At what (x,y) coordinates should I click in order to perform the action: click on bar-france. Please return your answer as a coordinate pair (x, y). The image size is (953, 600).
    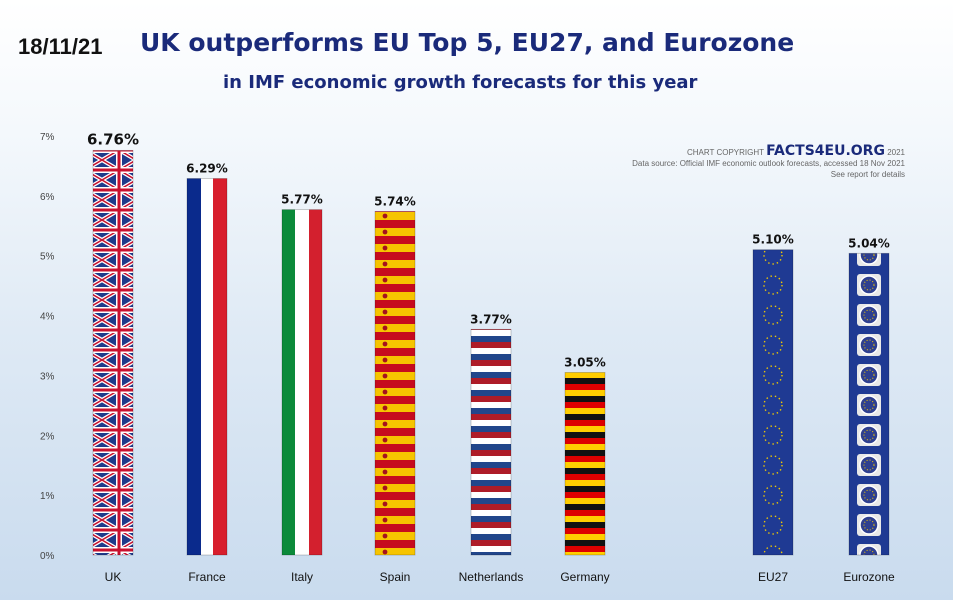
    Looking at the image, I should click on (207, 367).